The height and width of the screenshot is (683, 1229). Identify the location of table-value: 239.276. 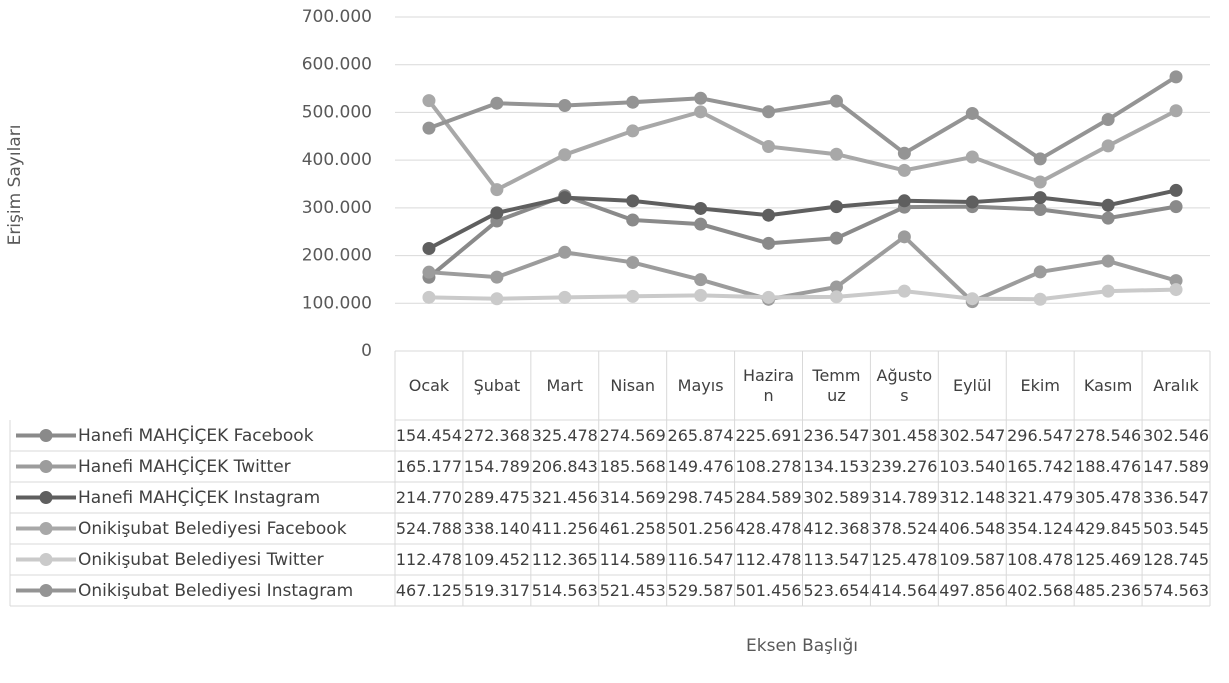
(904, 466).